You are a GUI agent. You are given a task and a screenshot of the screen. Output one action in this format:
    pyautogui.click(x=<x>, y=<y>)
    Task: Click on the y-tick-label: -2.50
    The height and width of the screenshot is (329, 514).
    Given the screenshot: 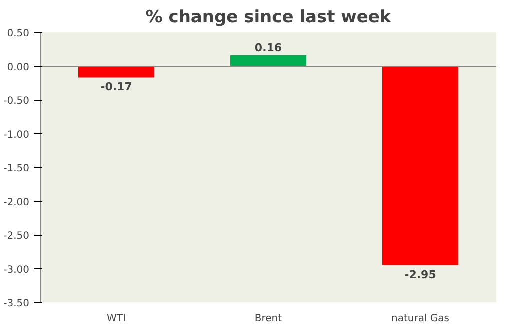 What is the action you would take?
    pyautogui.click(x=17, y=236)
    